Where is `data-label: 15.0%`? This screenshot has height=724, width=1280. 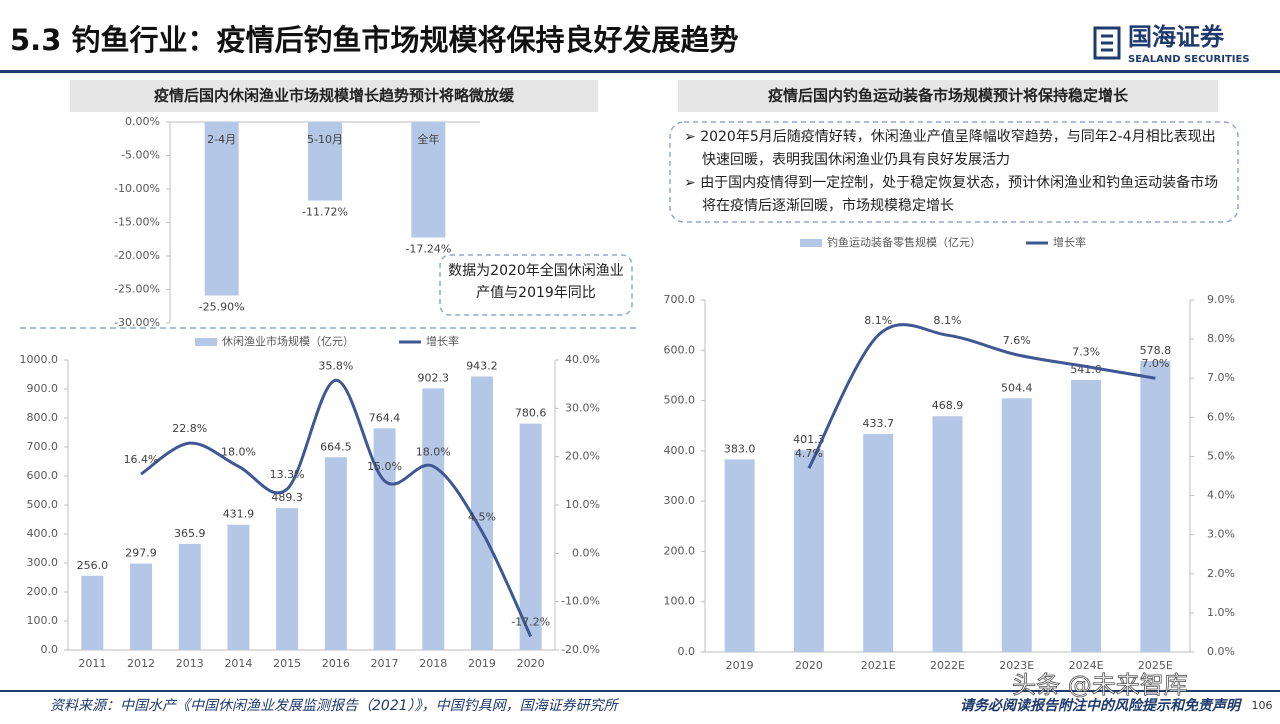
data-label: 15.0% is located at coordinates (384, 466).